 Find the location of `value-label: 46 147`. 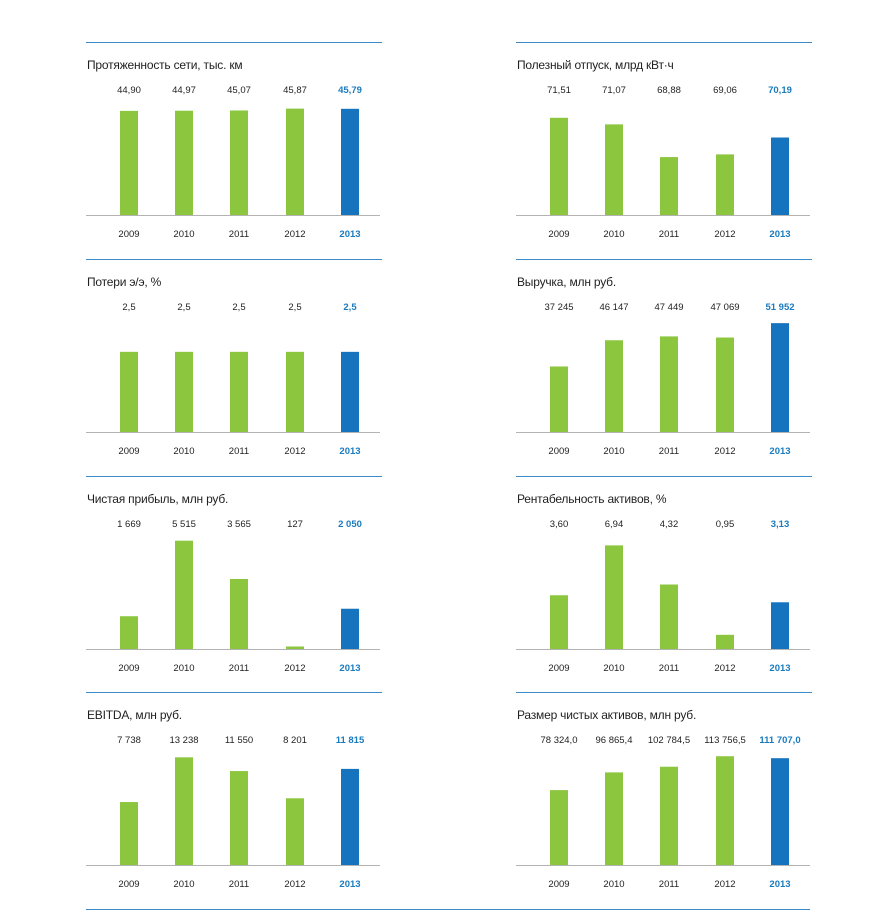

value-label: 46 147 is located at coordinates (613, 307).